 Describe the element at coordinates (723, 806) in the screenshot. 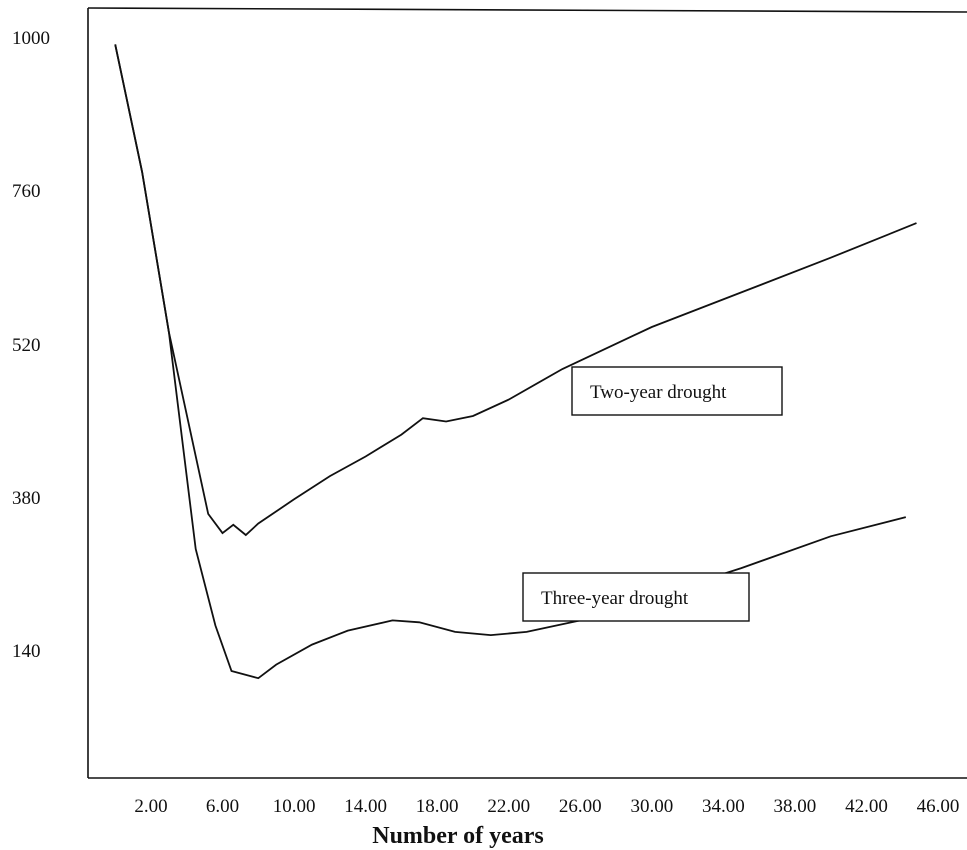

I see `x-tick-label: 34.00` at that location.